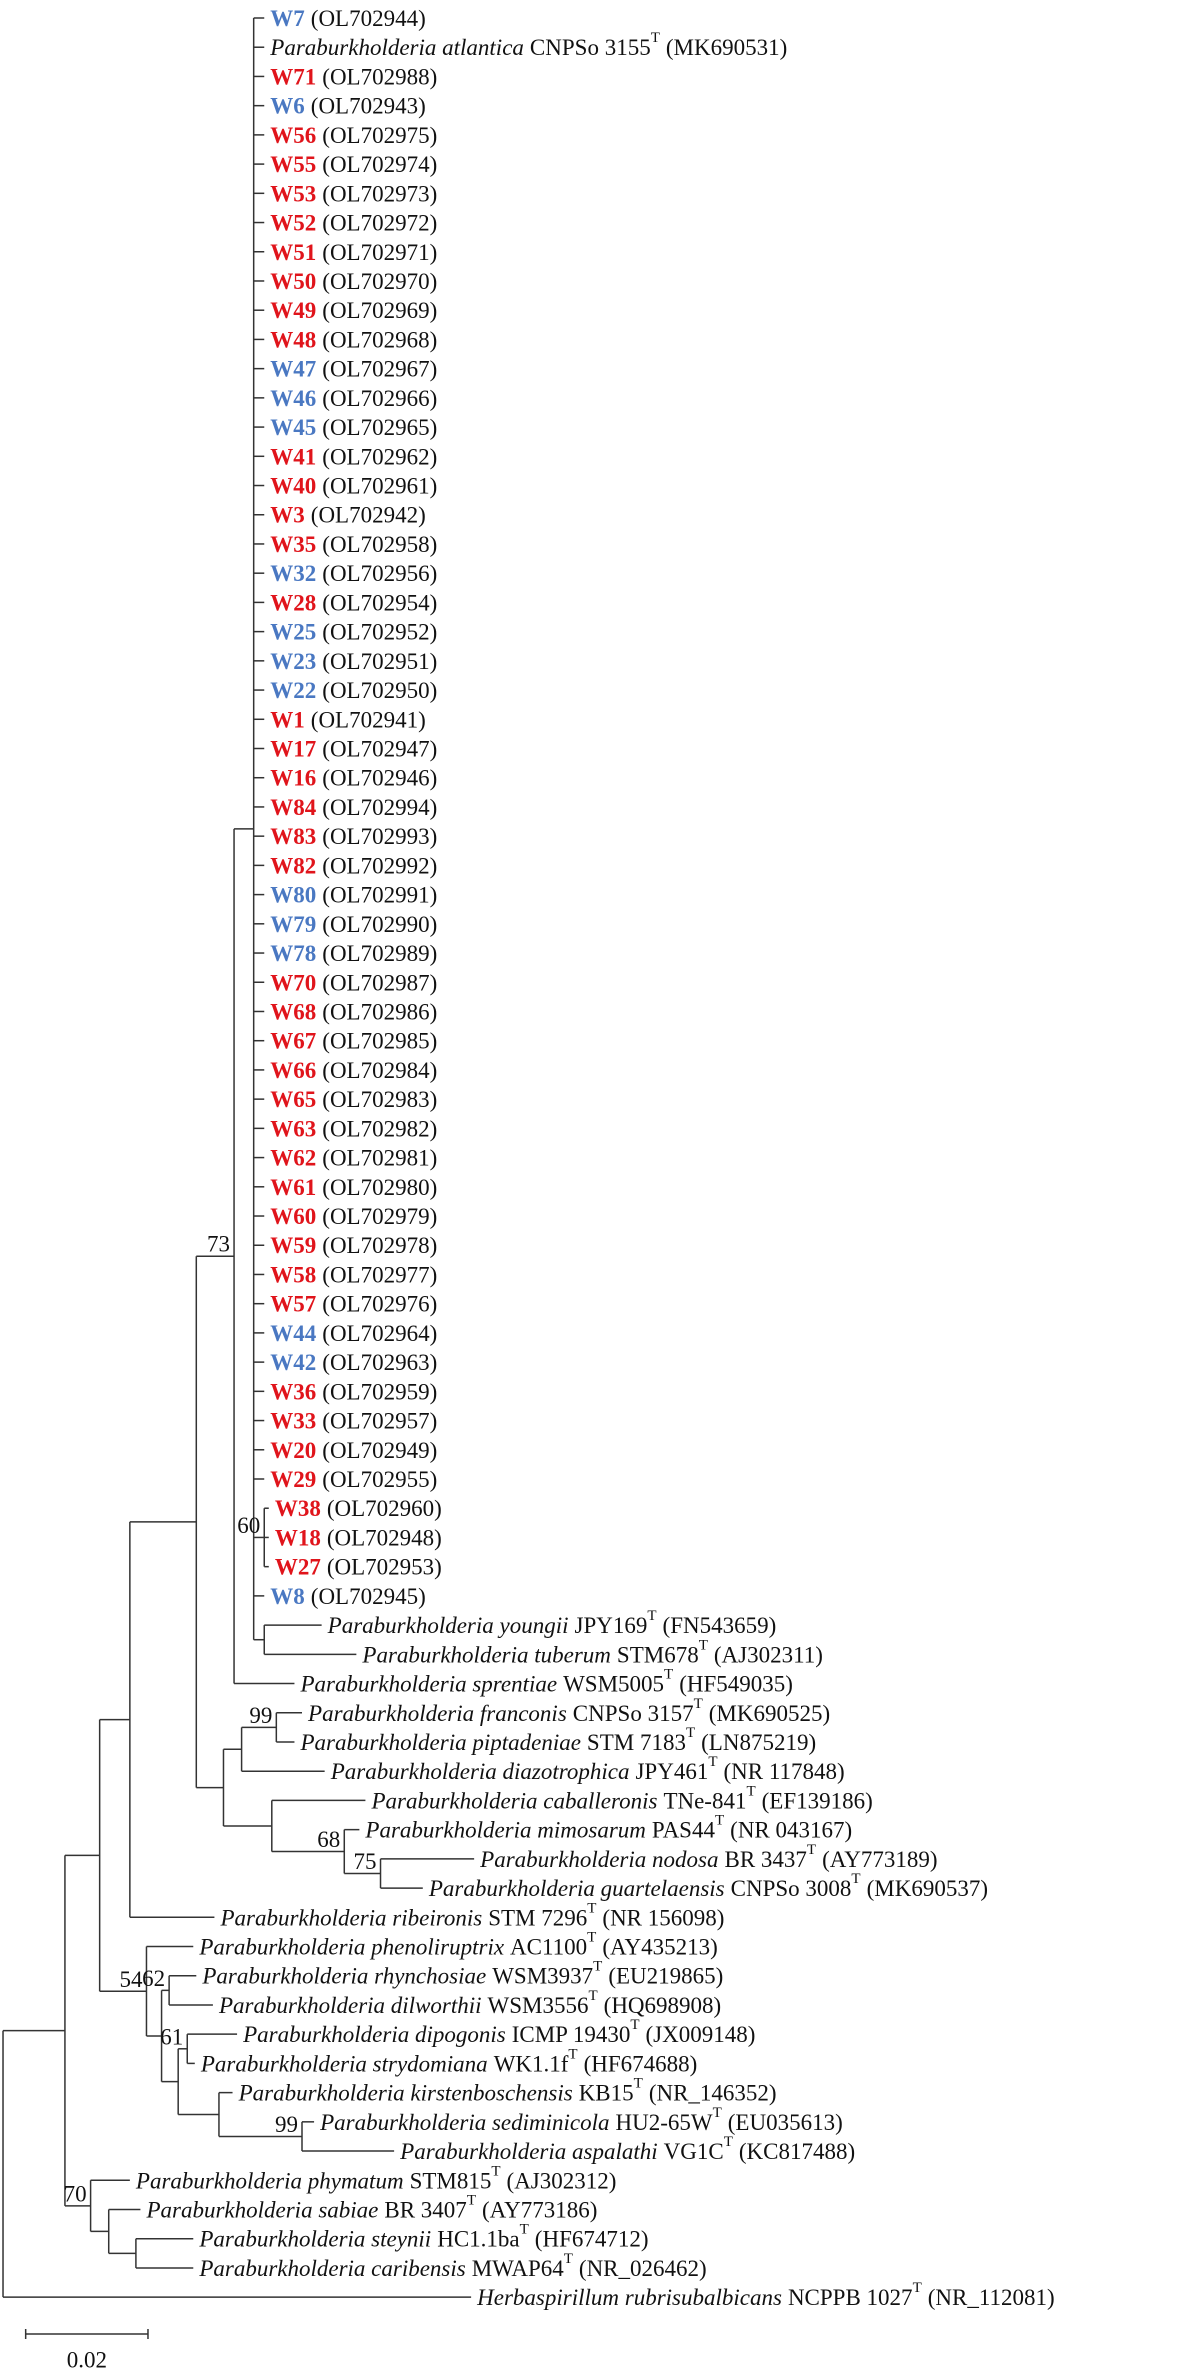 Image resolution: width=1200 pixels, height=2375 pixels. Describe the element at coordinates (765, 1858) in the screenshot. I see `strain-code: BR 3437` at that location.